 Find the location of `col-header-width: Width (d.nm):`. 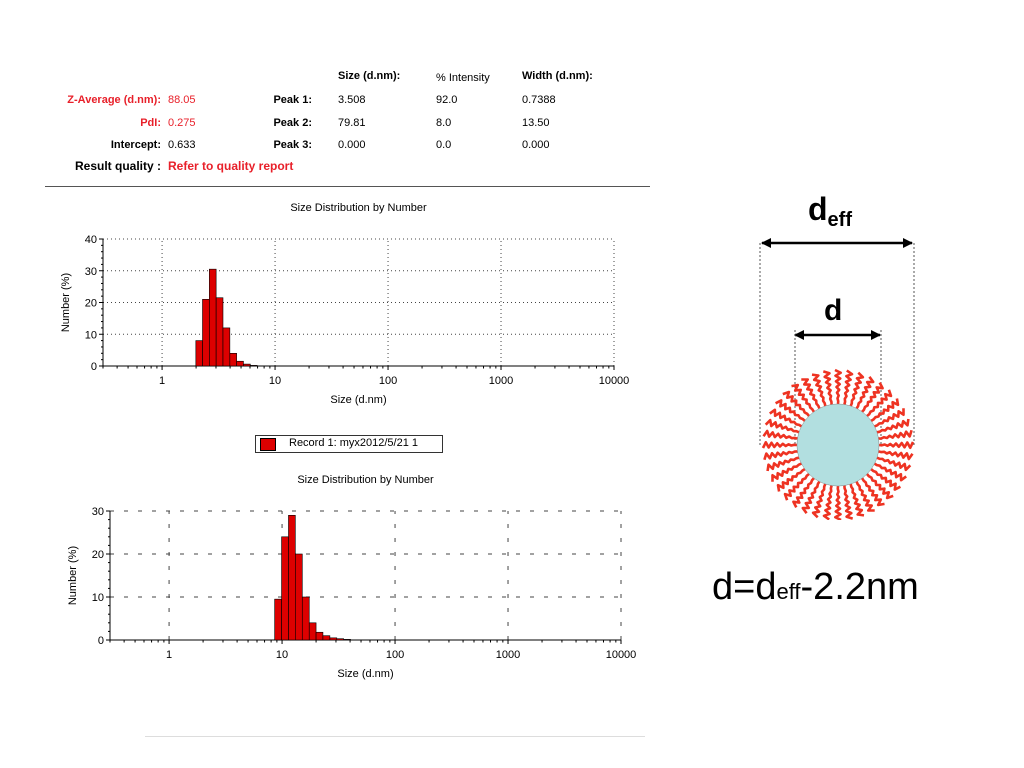

col-header-width: Width (d.nm): is located at coordinates (557, 76).